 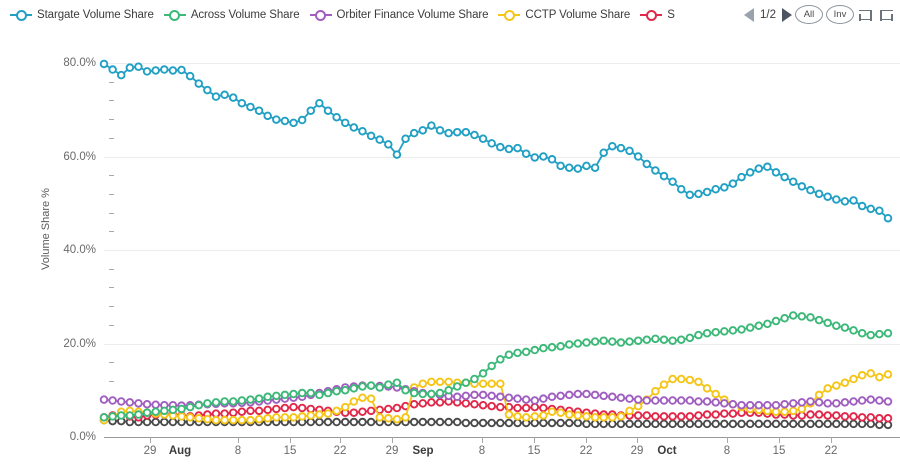 I want to click on collapse-icon, so click(x=887, y=15).